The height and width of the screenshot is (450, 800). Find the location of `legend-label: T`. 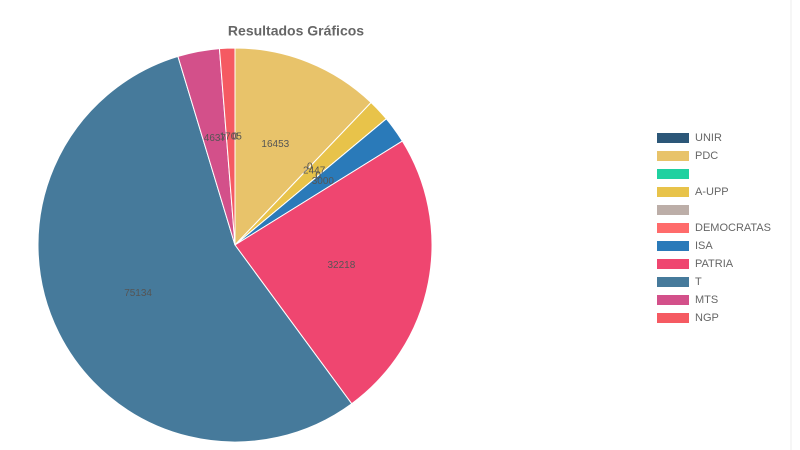

legend-label: T is located at coordinates (698, 282).